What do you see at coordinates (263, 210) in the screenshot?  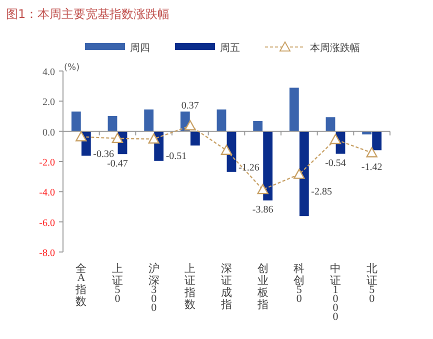 I see `data-label: -3.86` at bounding box center [263, 210].